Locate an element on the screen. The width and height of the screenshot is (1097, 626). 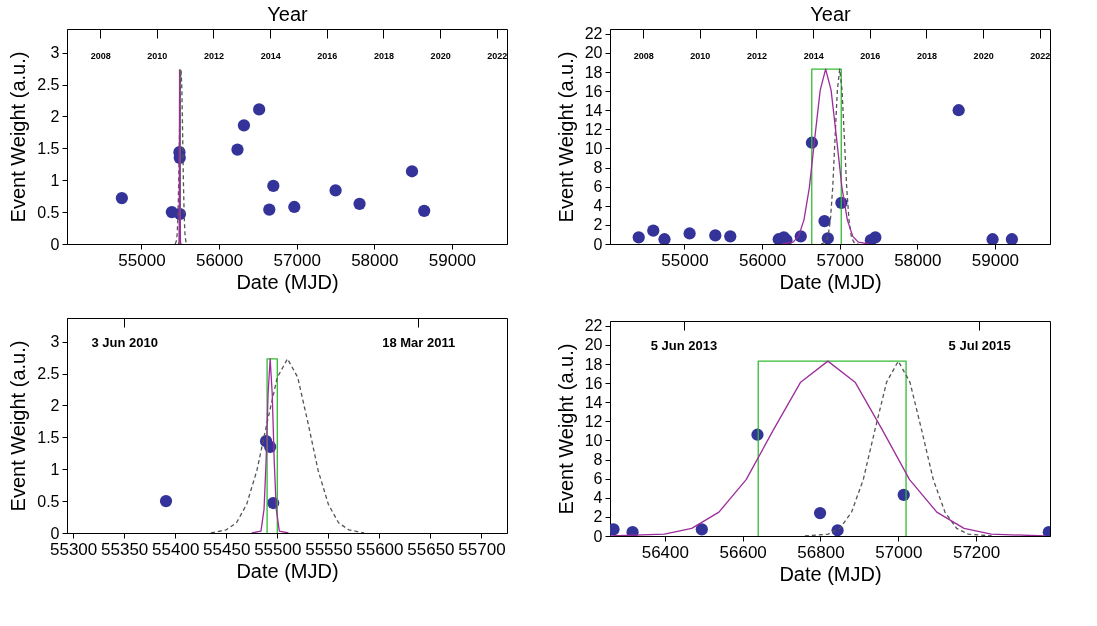
x-tick-label: 55650 is located at coordinates (431, 549).